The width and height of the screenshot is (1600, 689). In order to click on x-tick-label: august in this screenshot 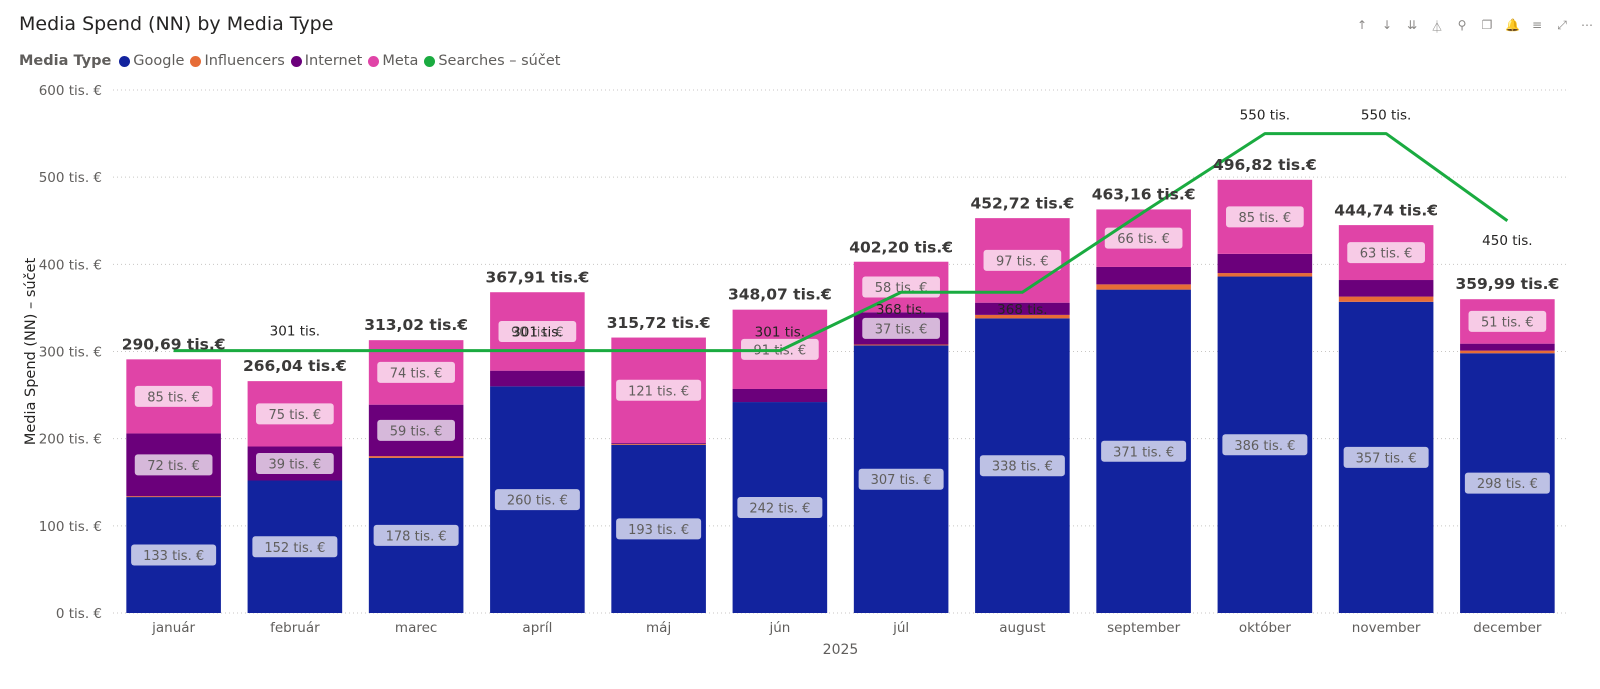, I will do `click(1022, 628)`.